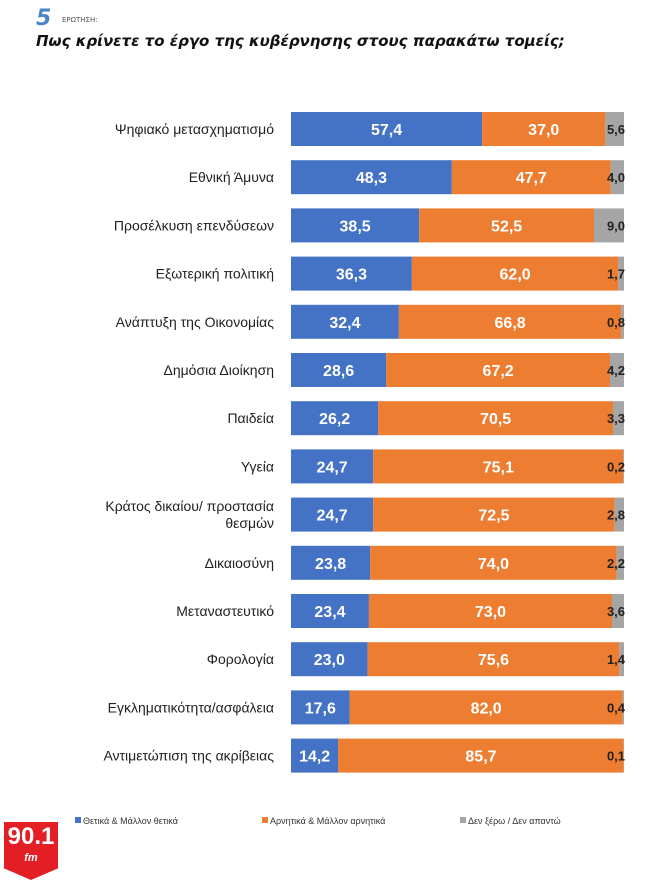 This screenshot has width=663, height=884. I want to click on data-label: 36,3, so click(351, 275).